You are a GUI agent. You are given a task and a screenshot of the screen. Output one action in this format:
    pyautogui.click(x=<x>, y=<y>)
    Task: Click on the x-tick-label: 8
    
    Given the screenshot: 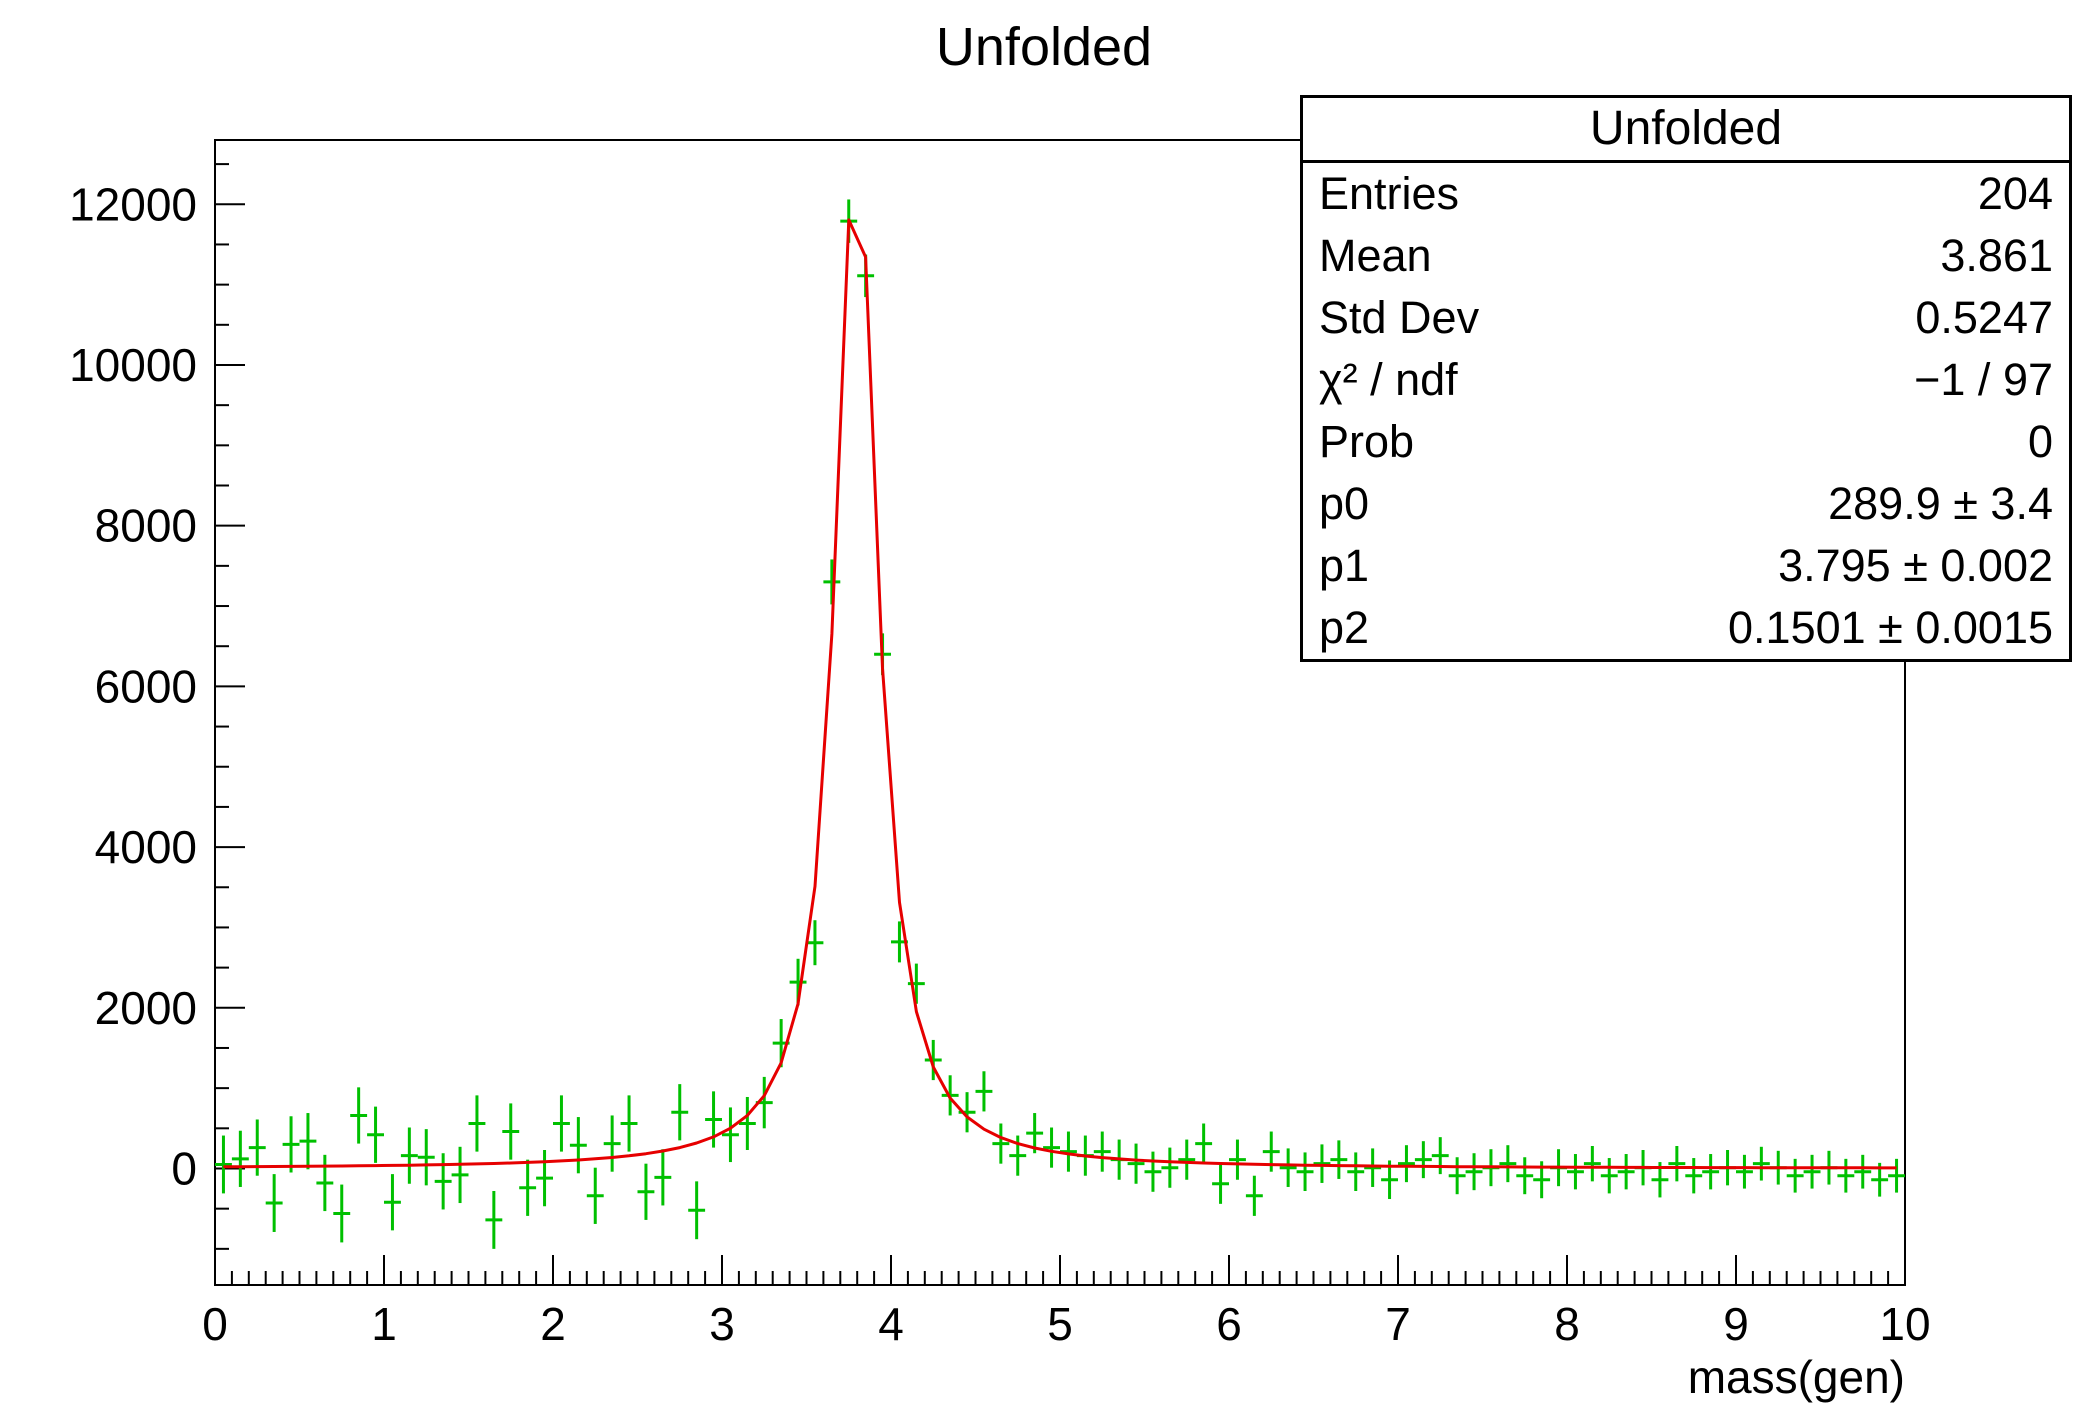 What is the action you would take?
    pyautogui.click(x=1567, y=1324)
    